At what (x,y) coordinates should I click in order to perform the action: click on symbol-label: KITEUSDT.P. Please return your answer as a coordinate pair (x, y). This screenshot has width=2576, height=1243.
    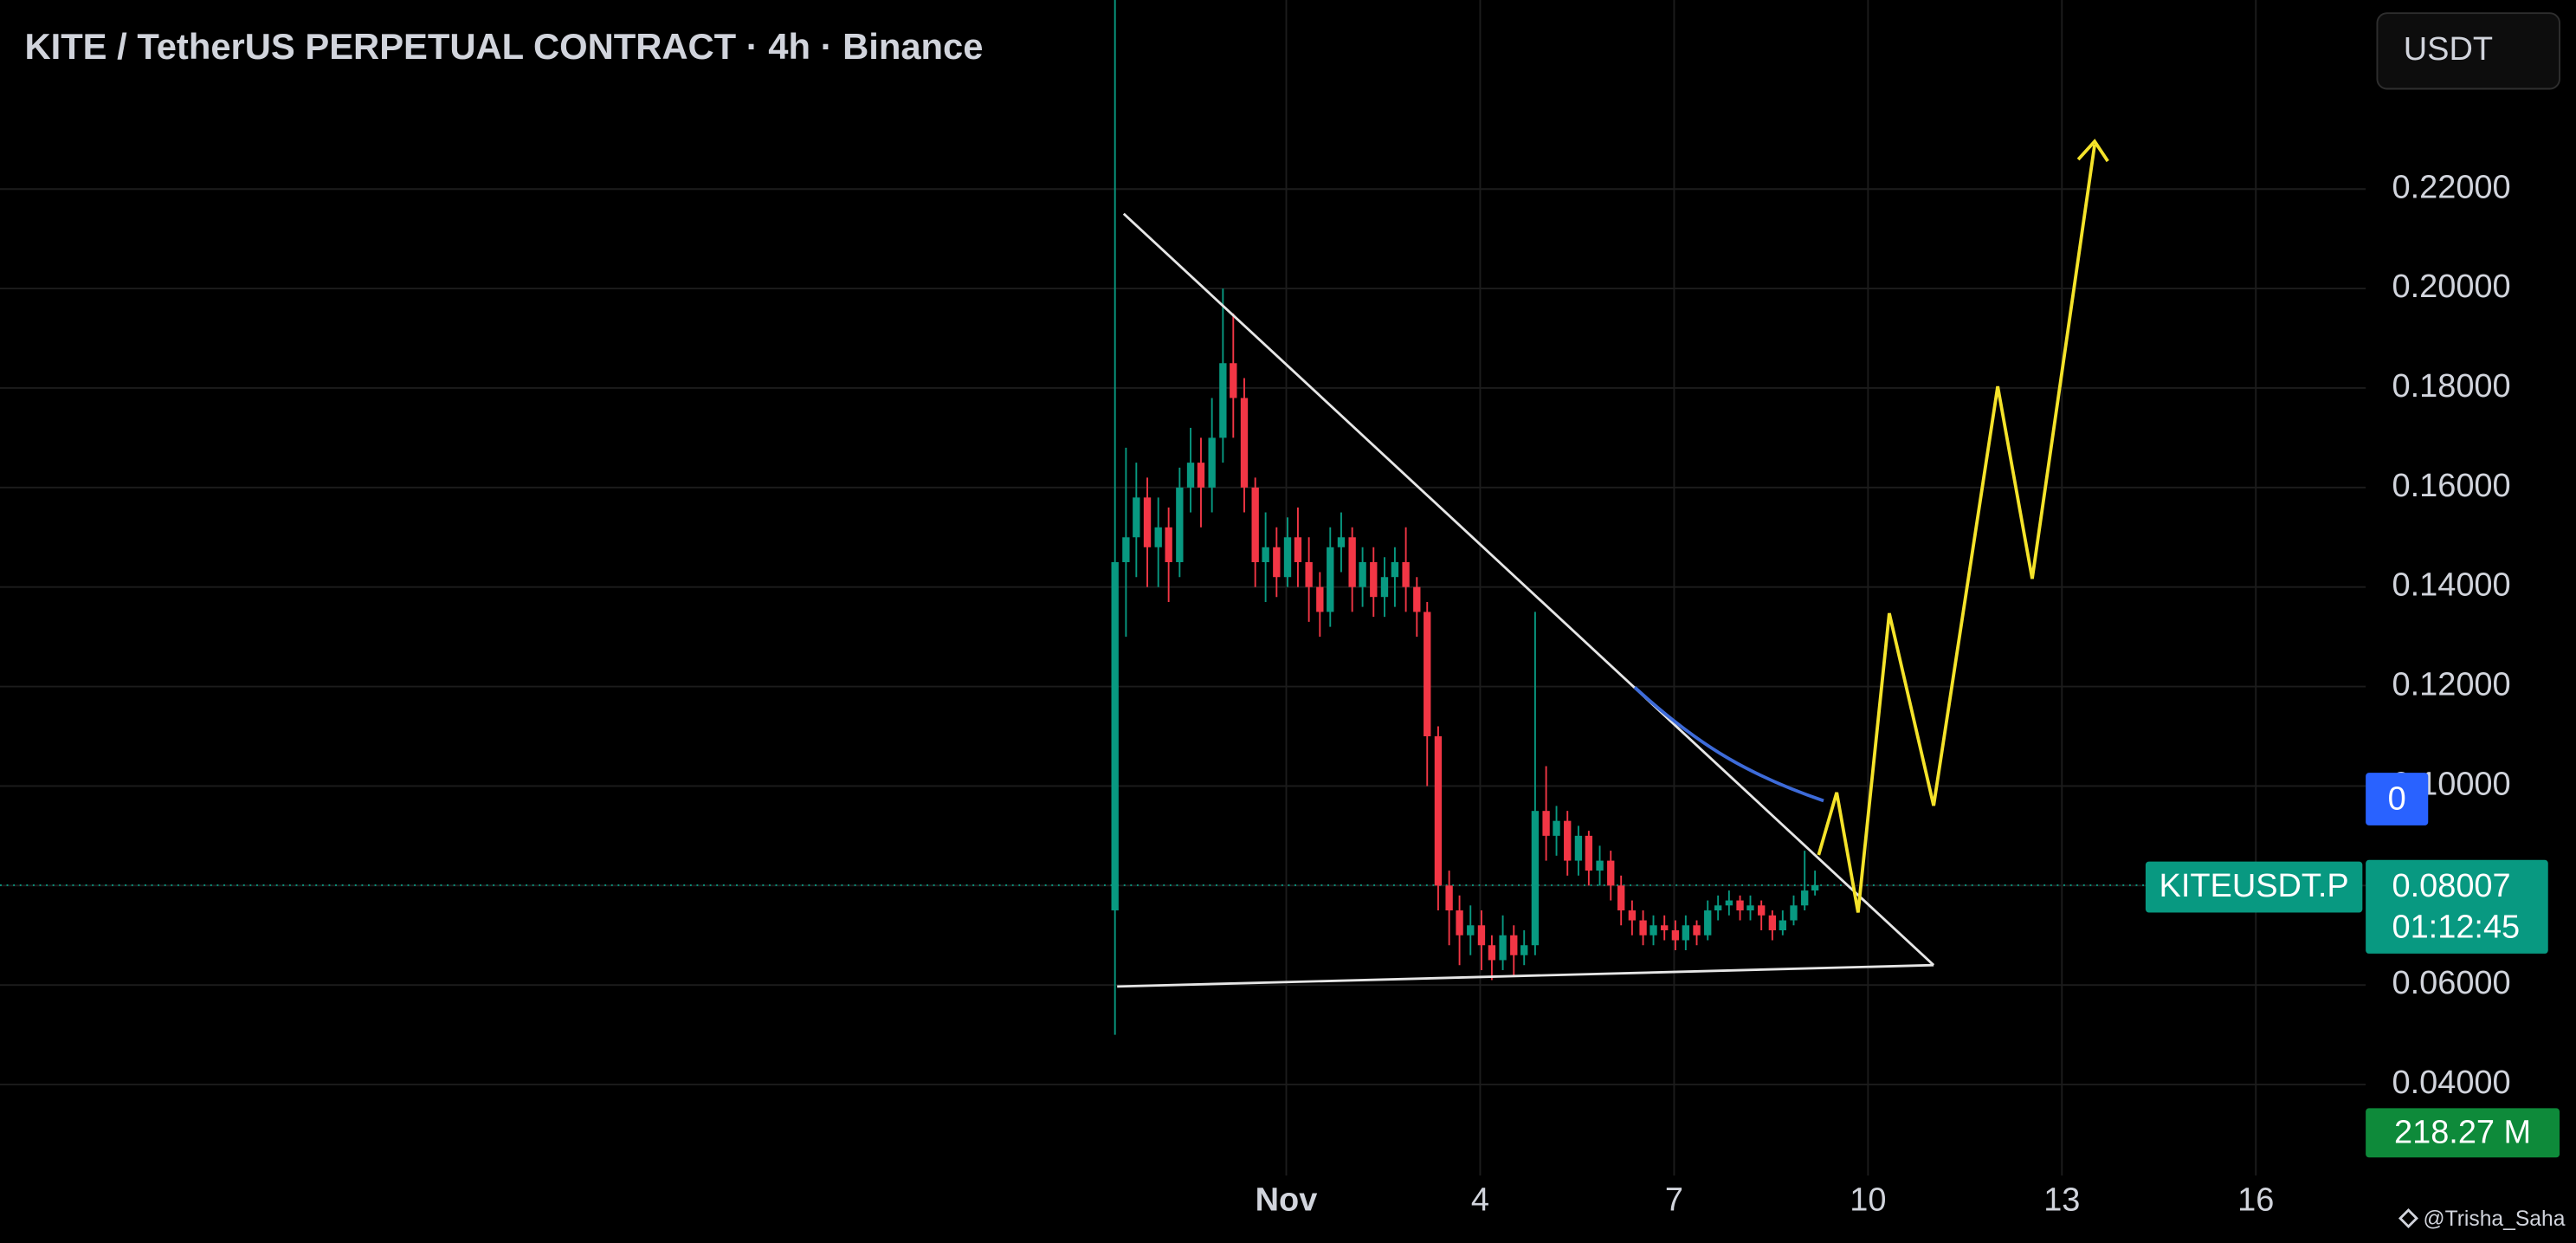
    Looking at the image, I should click on (2254, 886).